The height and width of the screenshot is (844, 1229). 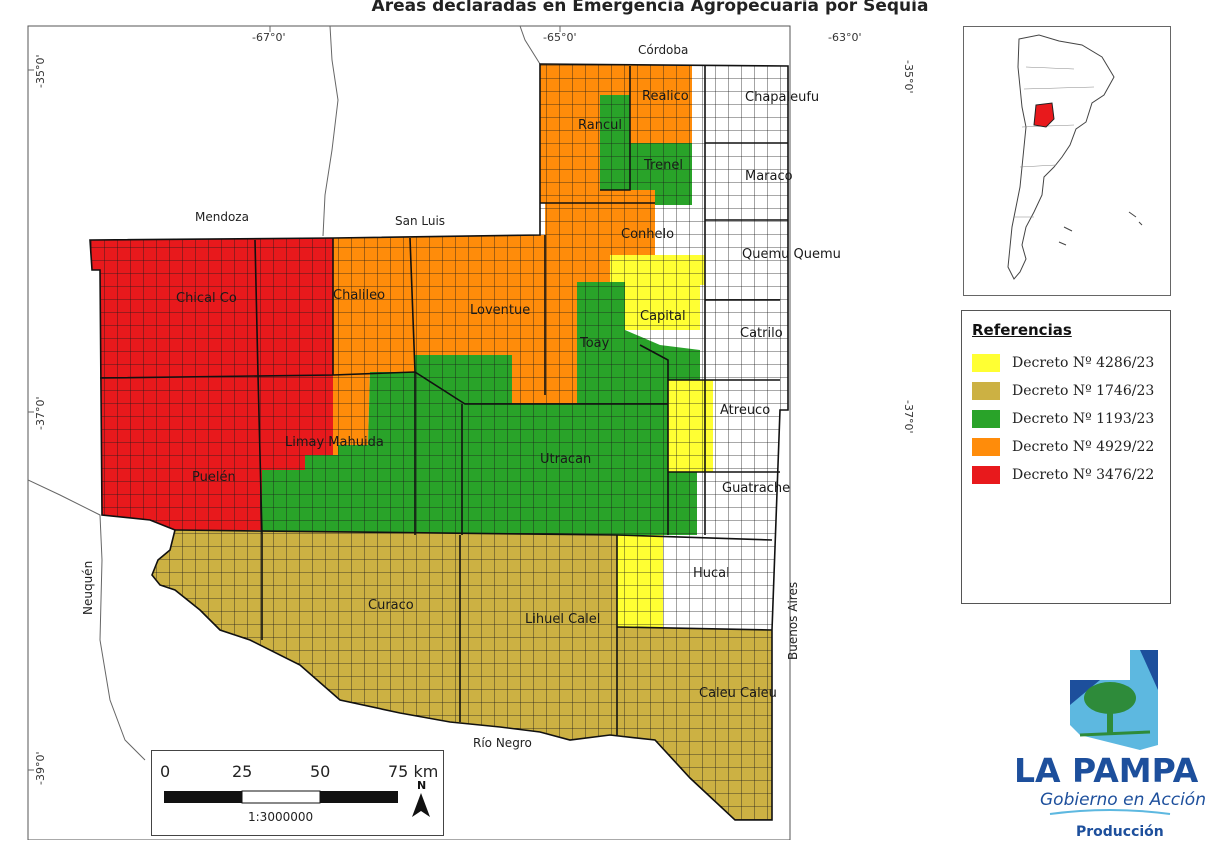 I want to click on dept-chalileo: Chalileo, so click(x=359, y=295).